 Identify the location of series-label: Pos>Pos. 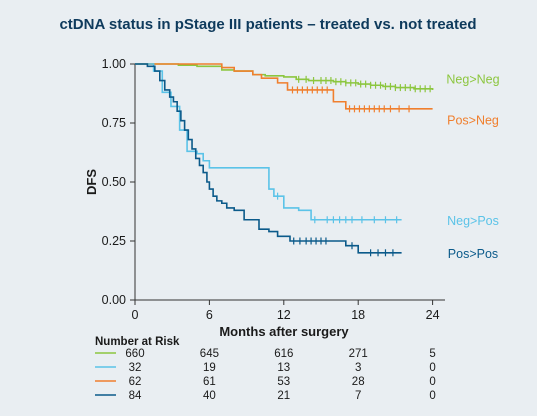
(473, 254).